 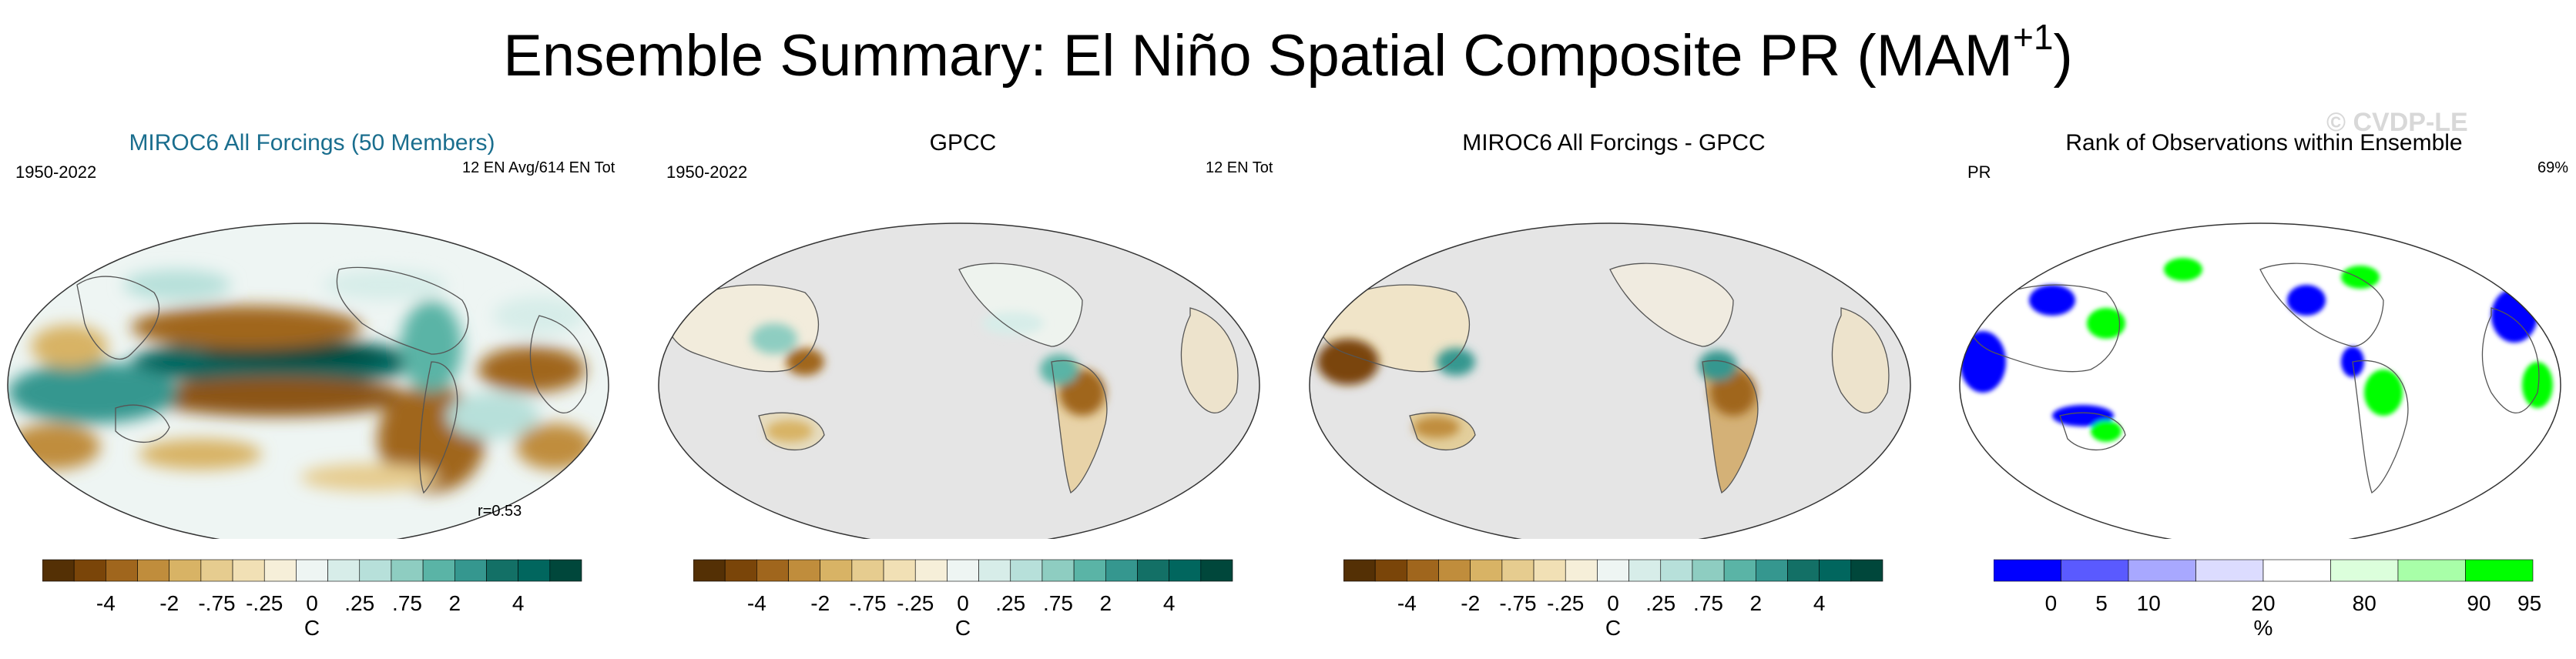 I want to click on panel-annotation: 12 EN Avg/614 EN Tot, so click(x=538, y=167).